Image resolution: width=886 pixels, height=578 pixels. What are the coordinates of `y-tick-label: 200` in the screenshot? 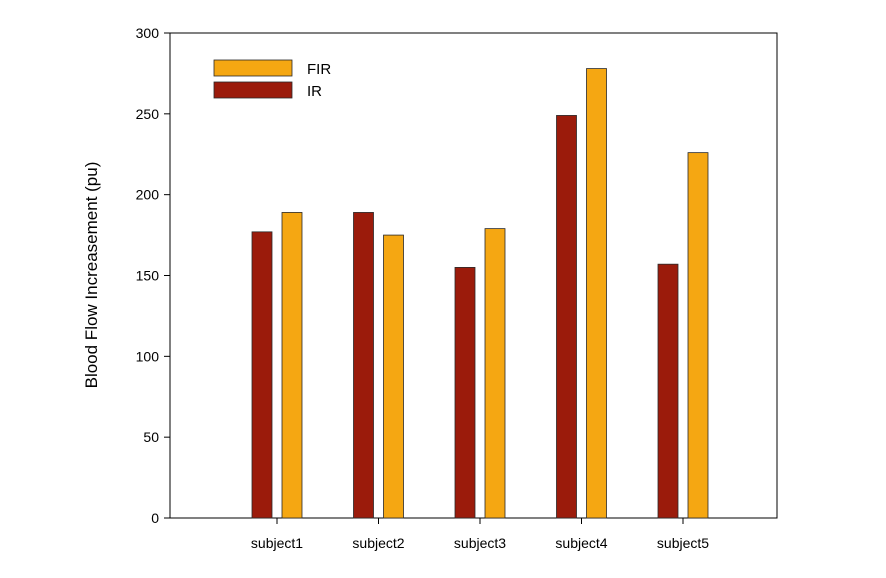 It's located at (148, 195).